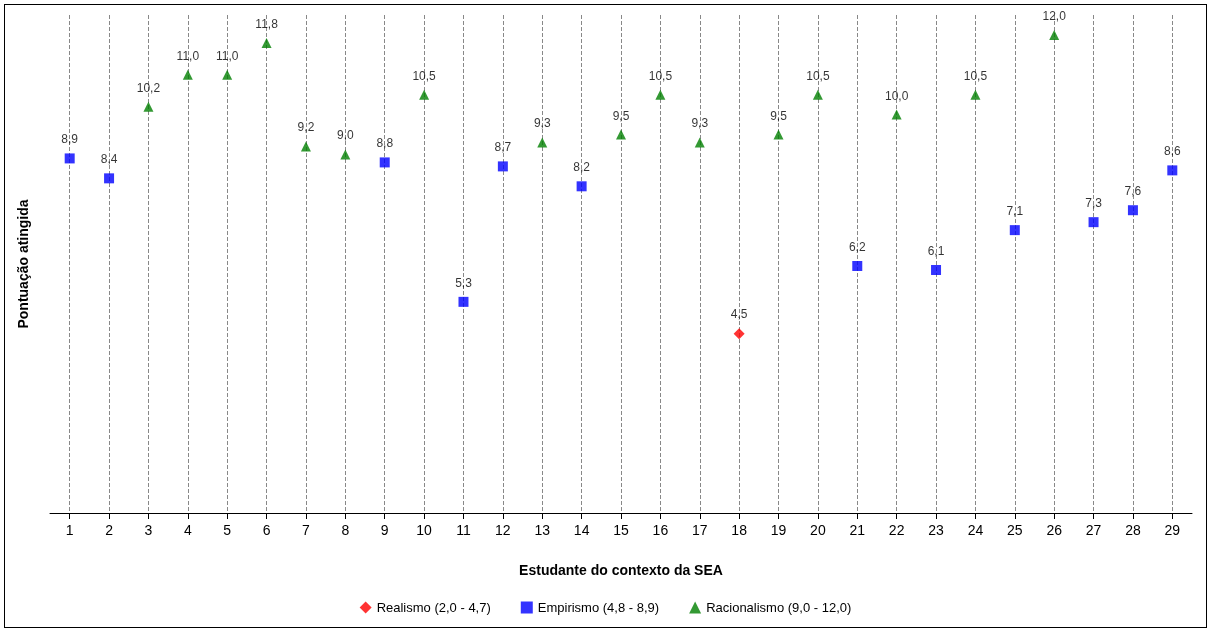 This screenshot has width=1211, height=632. What do you see at coordinates (1133, 191) in the screenshot?
I see `data-label: 7,6` at bounding box center [1133, 191].